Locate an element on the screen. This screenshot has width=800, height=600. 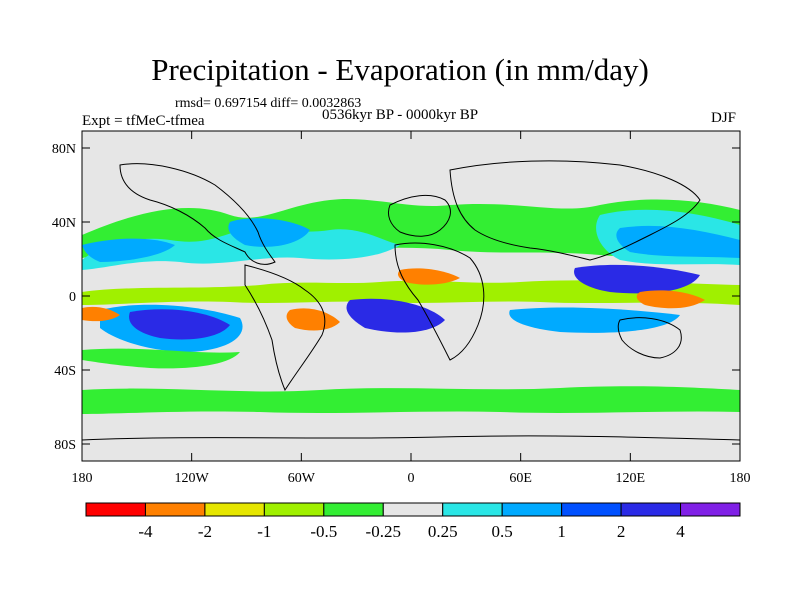
colorbar: -4 -2 -1 -0.5 -0.25 0.25 0.5 1 2 4 is located at coordinates (413, 521).